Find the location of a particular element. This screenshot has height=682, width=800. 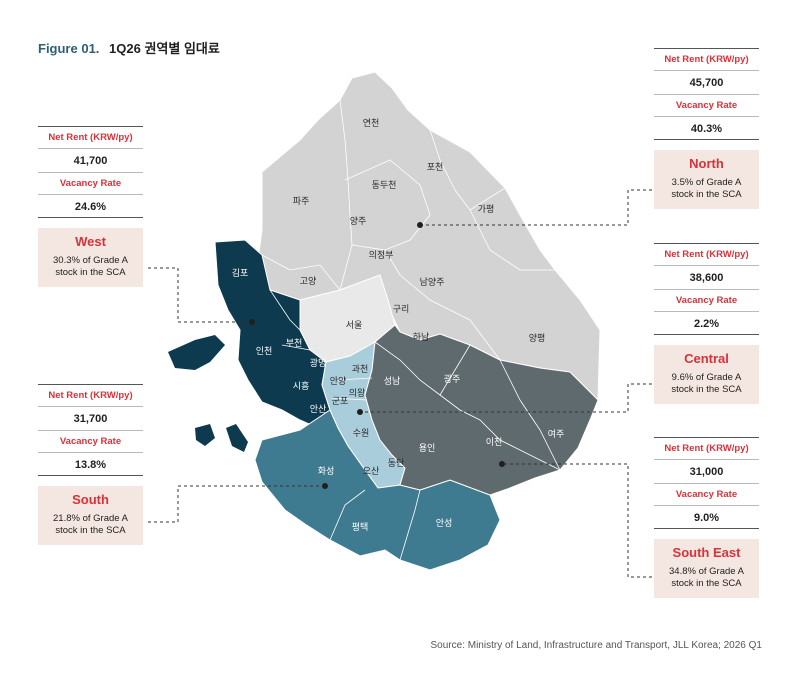

city-osan: 오산 is located at coordinates (371, 471).